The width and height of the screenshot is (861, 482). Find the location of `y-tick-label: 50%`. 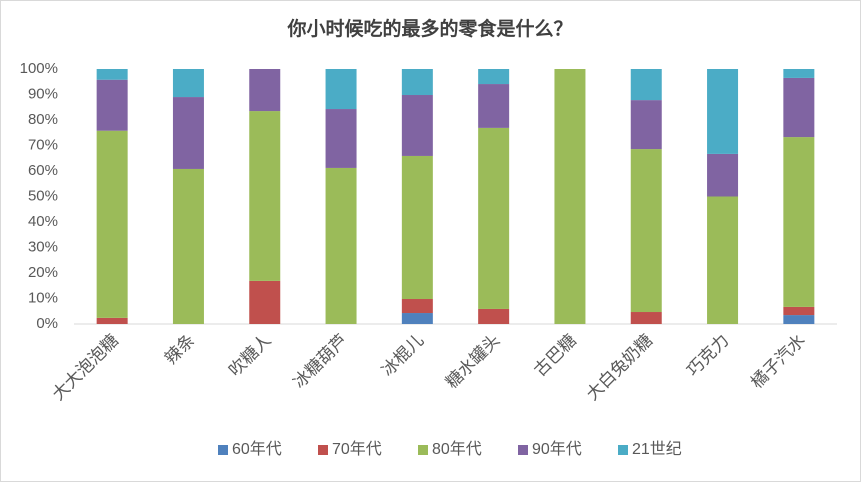

y-tick-label: 50% is located at coordinates (43, 195).